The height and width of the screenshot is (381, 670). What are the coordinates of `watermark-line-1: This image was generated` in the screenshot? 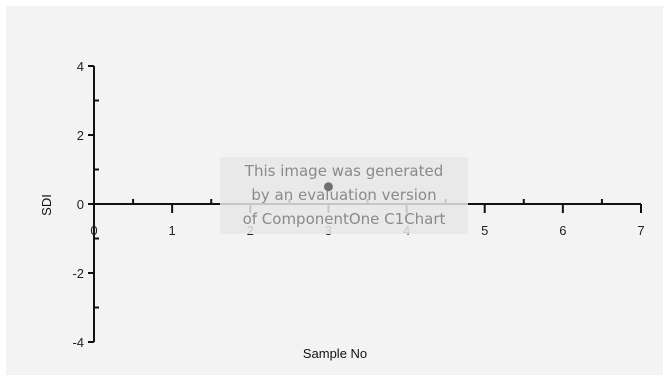 It's located at (343, 171).